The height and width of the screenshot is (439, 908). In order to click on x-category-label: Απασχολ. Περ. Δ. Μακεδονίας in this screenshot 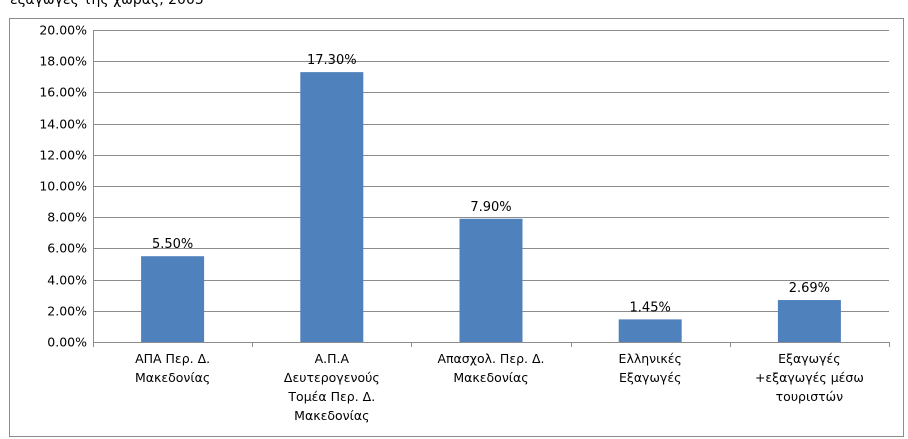, I will do `click(490, 368)`.